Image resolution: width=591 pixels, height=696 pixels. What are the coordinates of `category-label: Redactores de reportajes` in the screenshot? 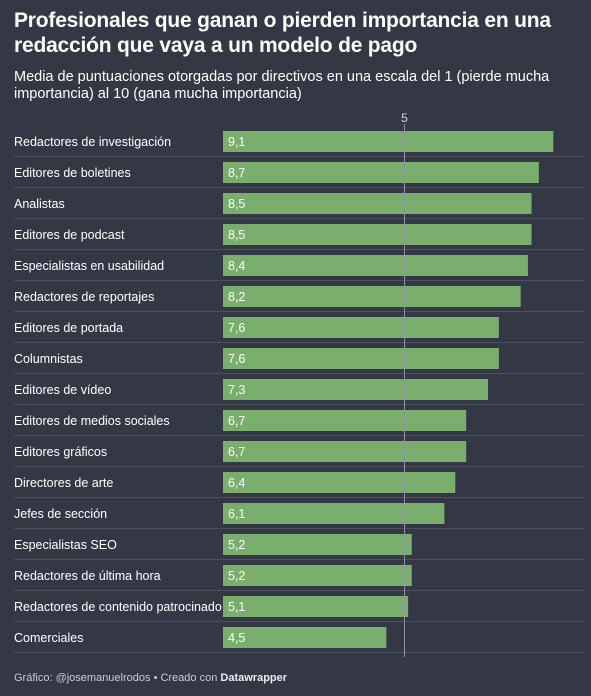 It's located at (84, 297).